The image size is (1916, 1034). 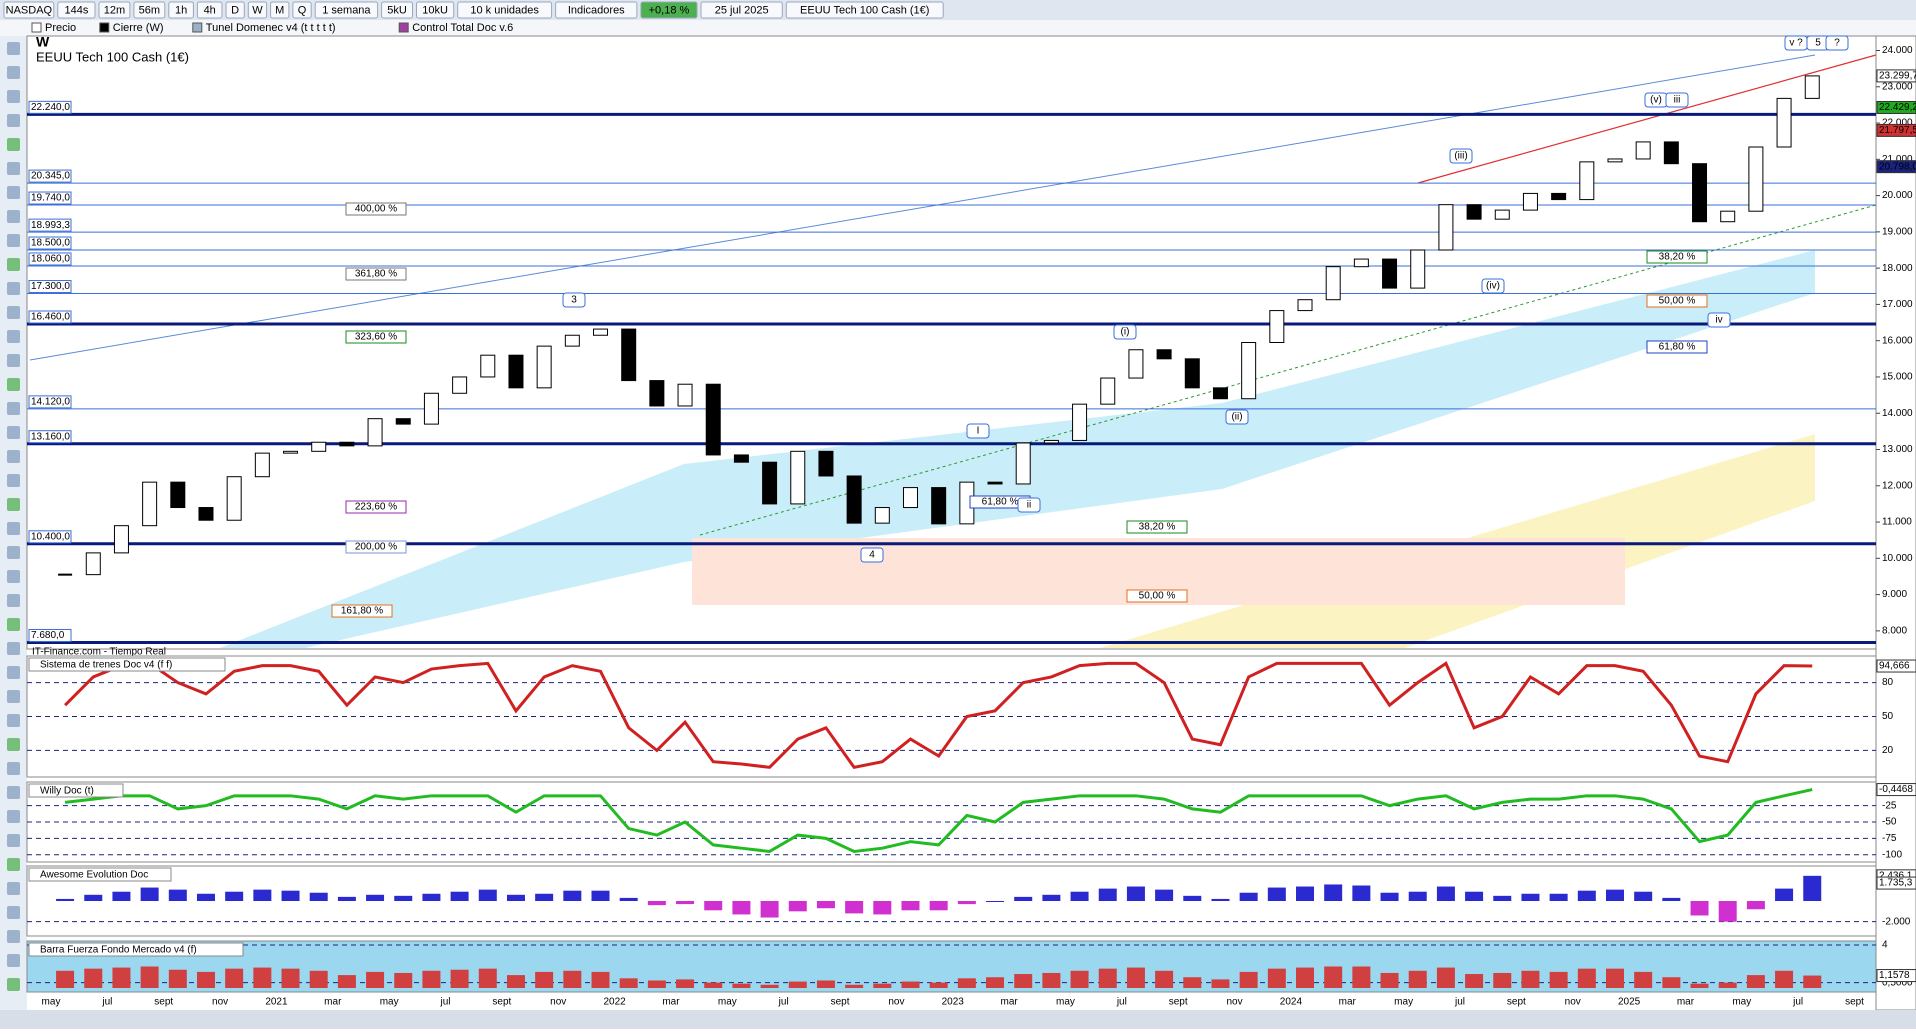 I want to click on x-tick-label: 2022, so click(x=614, y=1002).